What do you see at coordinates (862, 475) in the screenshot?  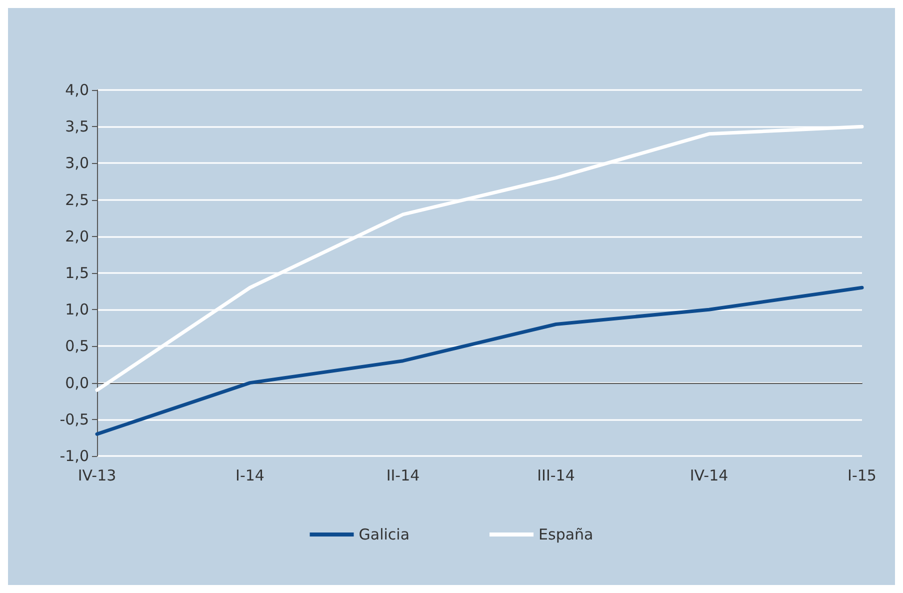 I see `x-tick-label: I-15` at bounding box center [862, 475].